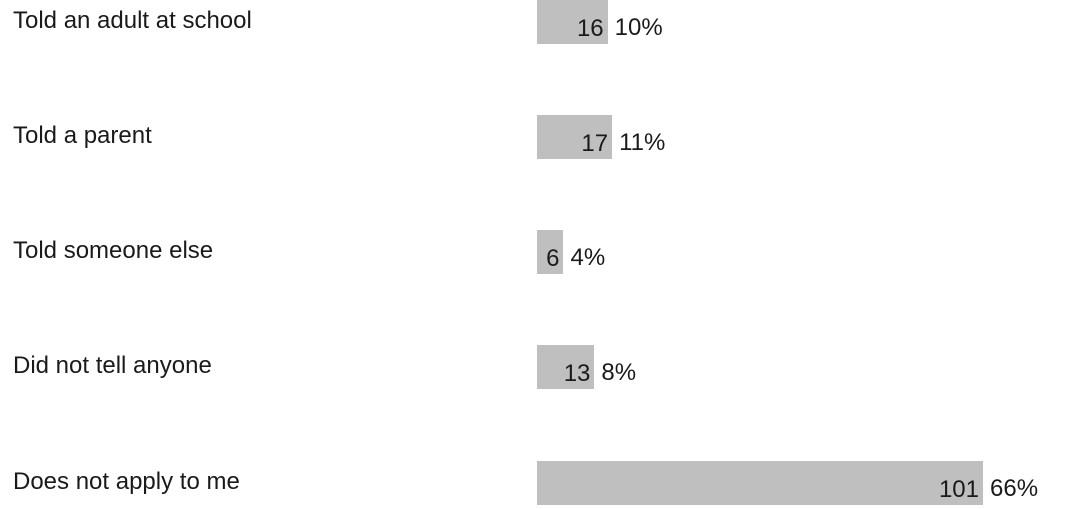  I want to click on bar-value-label: 6, so click(553, 258).